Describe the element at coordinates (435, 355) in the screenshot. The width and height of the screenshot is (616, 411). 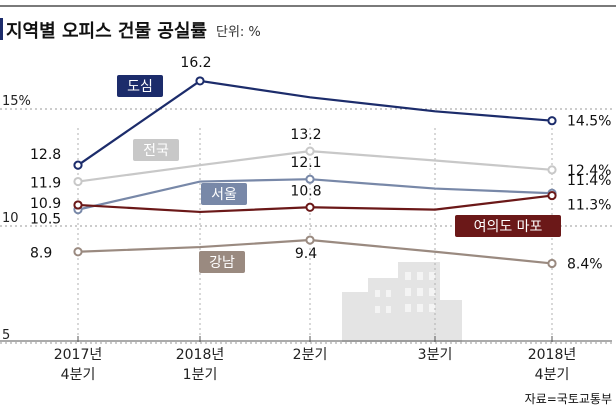
I see `x-tick-label: 3분기` at that location.